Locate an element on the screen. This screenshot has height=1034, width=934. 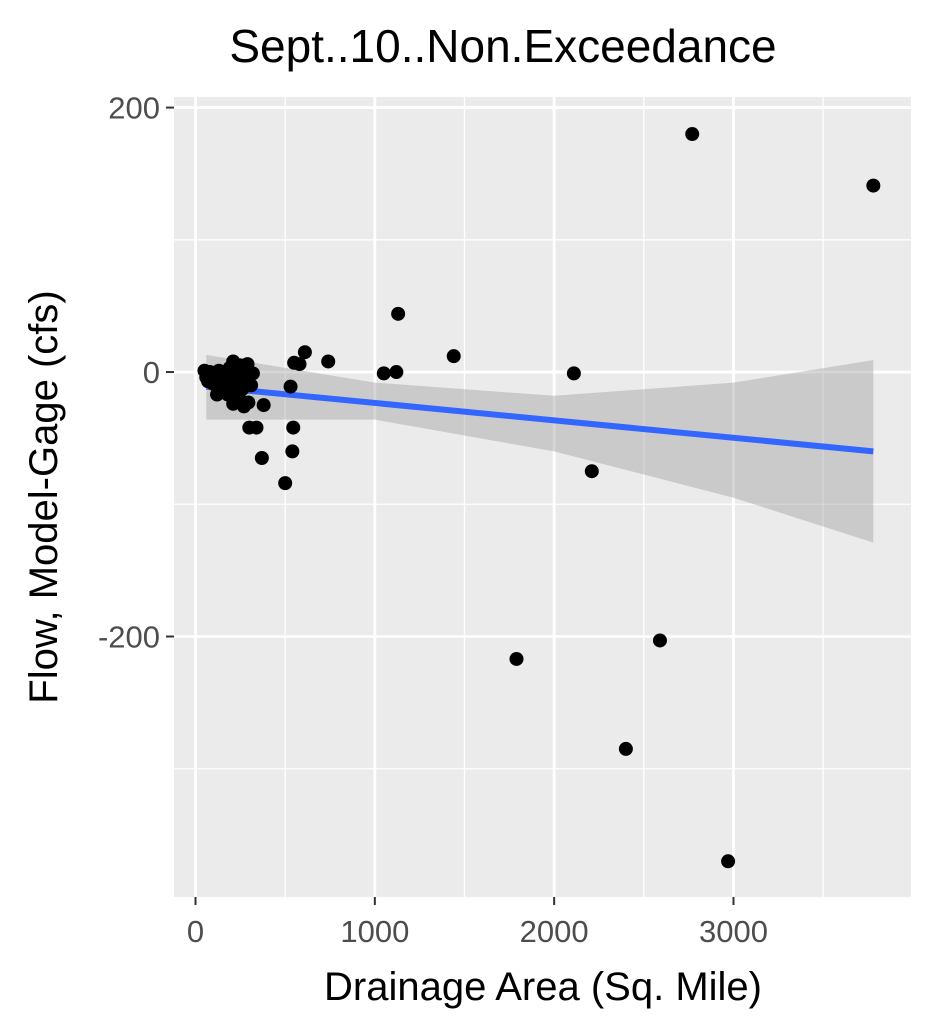
x-axis-title: Drainage Area (Sq. Mile) is located at coordinates (543, 987).